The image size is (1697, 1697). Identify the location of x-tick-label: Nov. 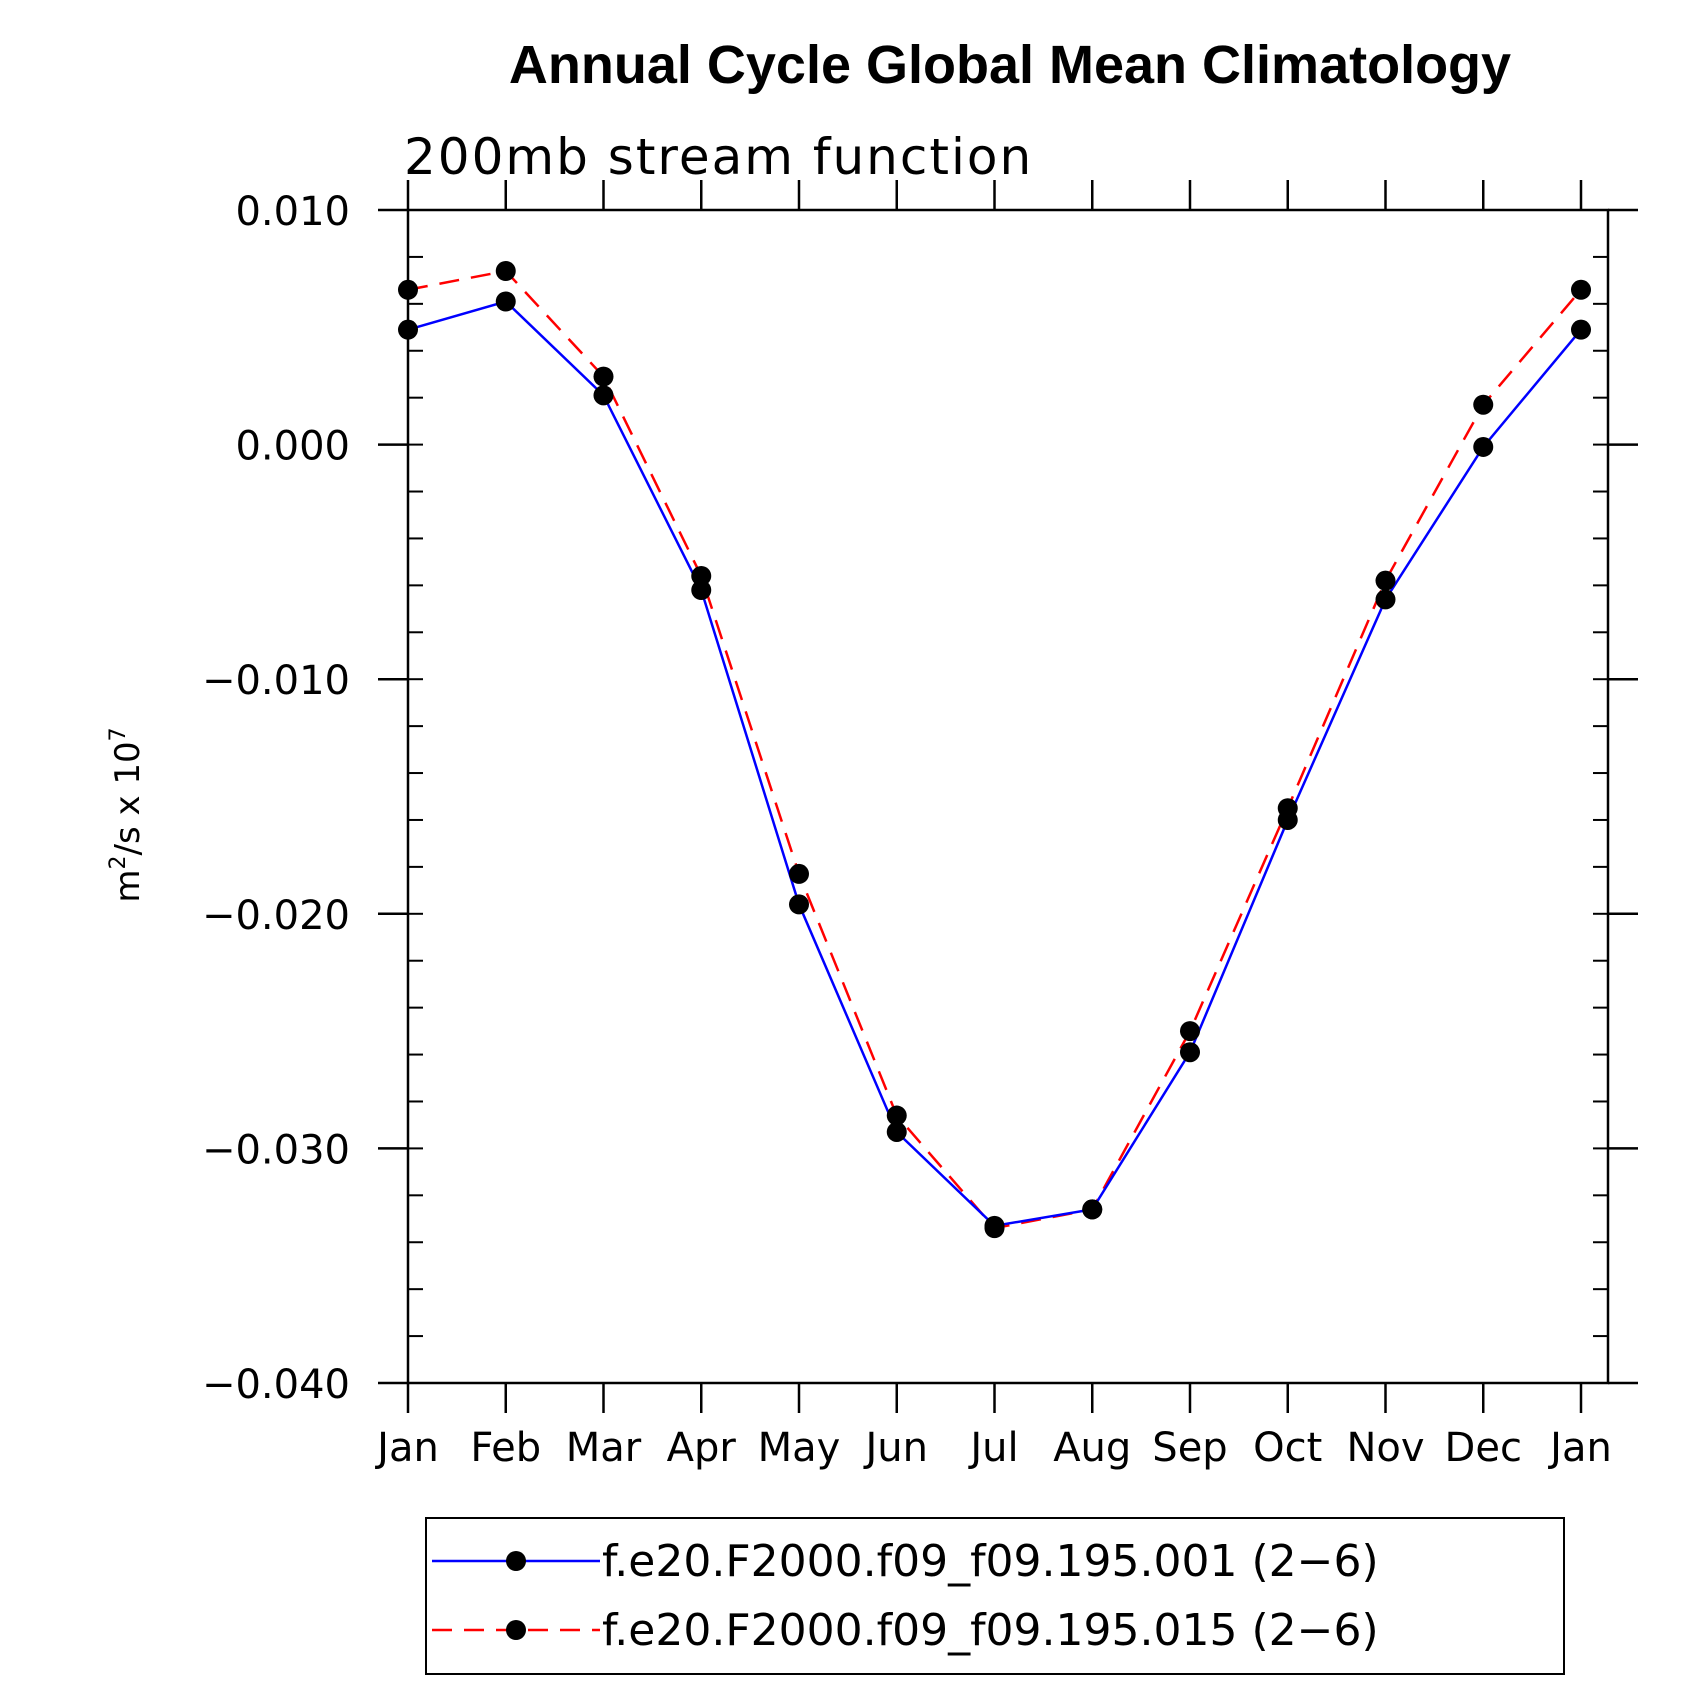
(1385, 1448).